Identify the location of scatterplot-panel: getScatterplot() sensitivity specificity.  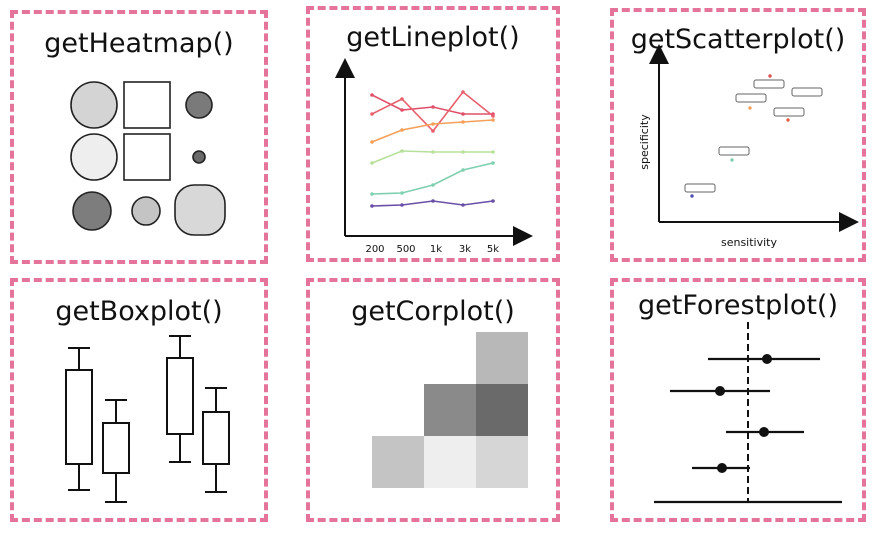
(738, 135).